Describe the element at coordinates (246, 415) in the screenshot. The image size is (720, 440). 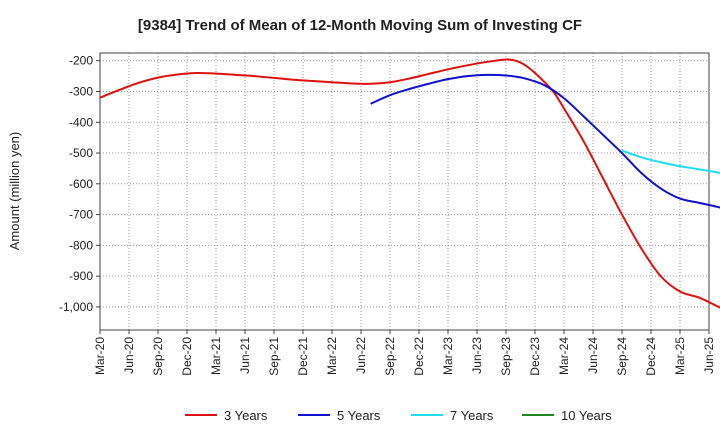
I see `legend-label-3-years: 3 Years` at that location.